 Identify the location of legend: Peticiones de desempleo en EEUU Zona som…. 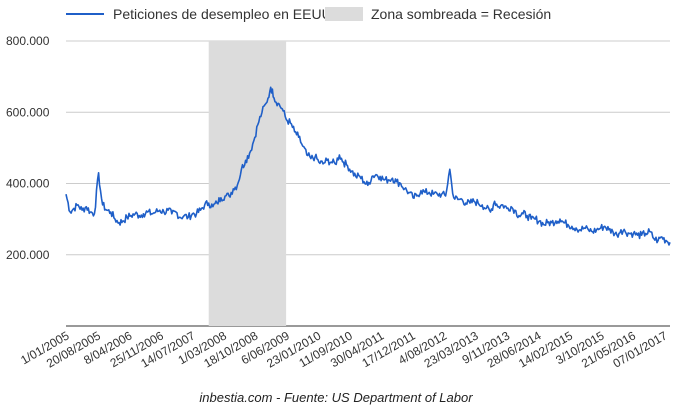
(308, 14).